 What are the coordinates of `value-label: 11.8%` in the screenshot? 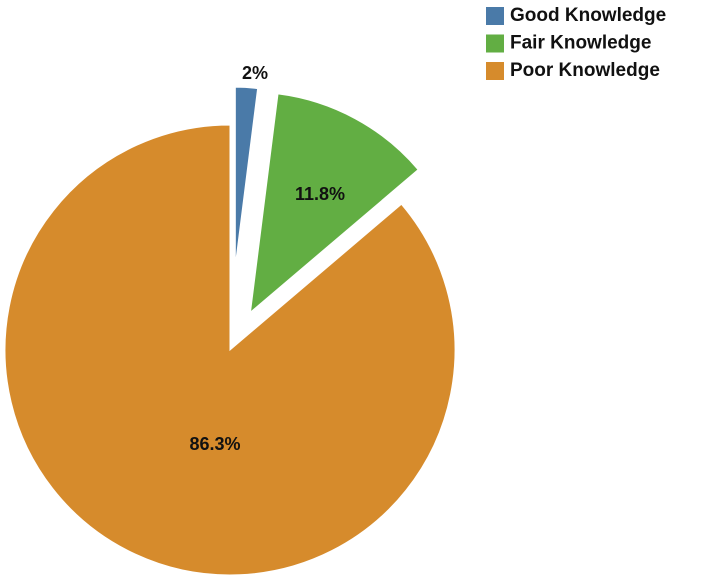 It's located at (320, 194).